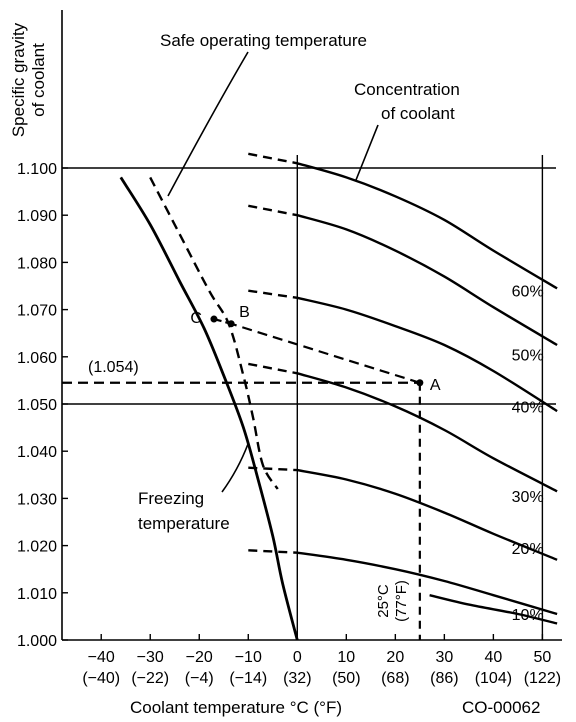 The height and width of the screenshot is (722, 576). I want to click on freezing-label-line2: temperature, so click(184, 523).